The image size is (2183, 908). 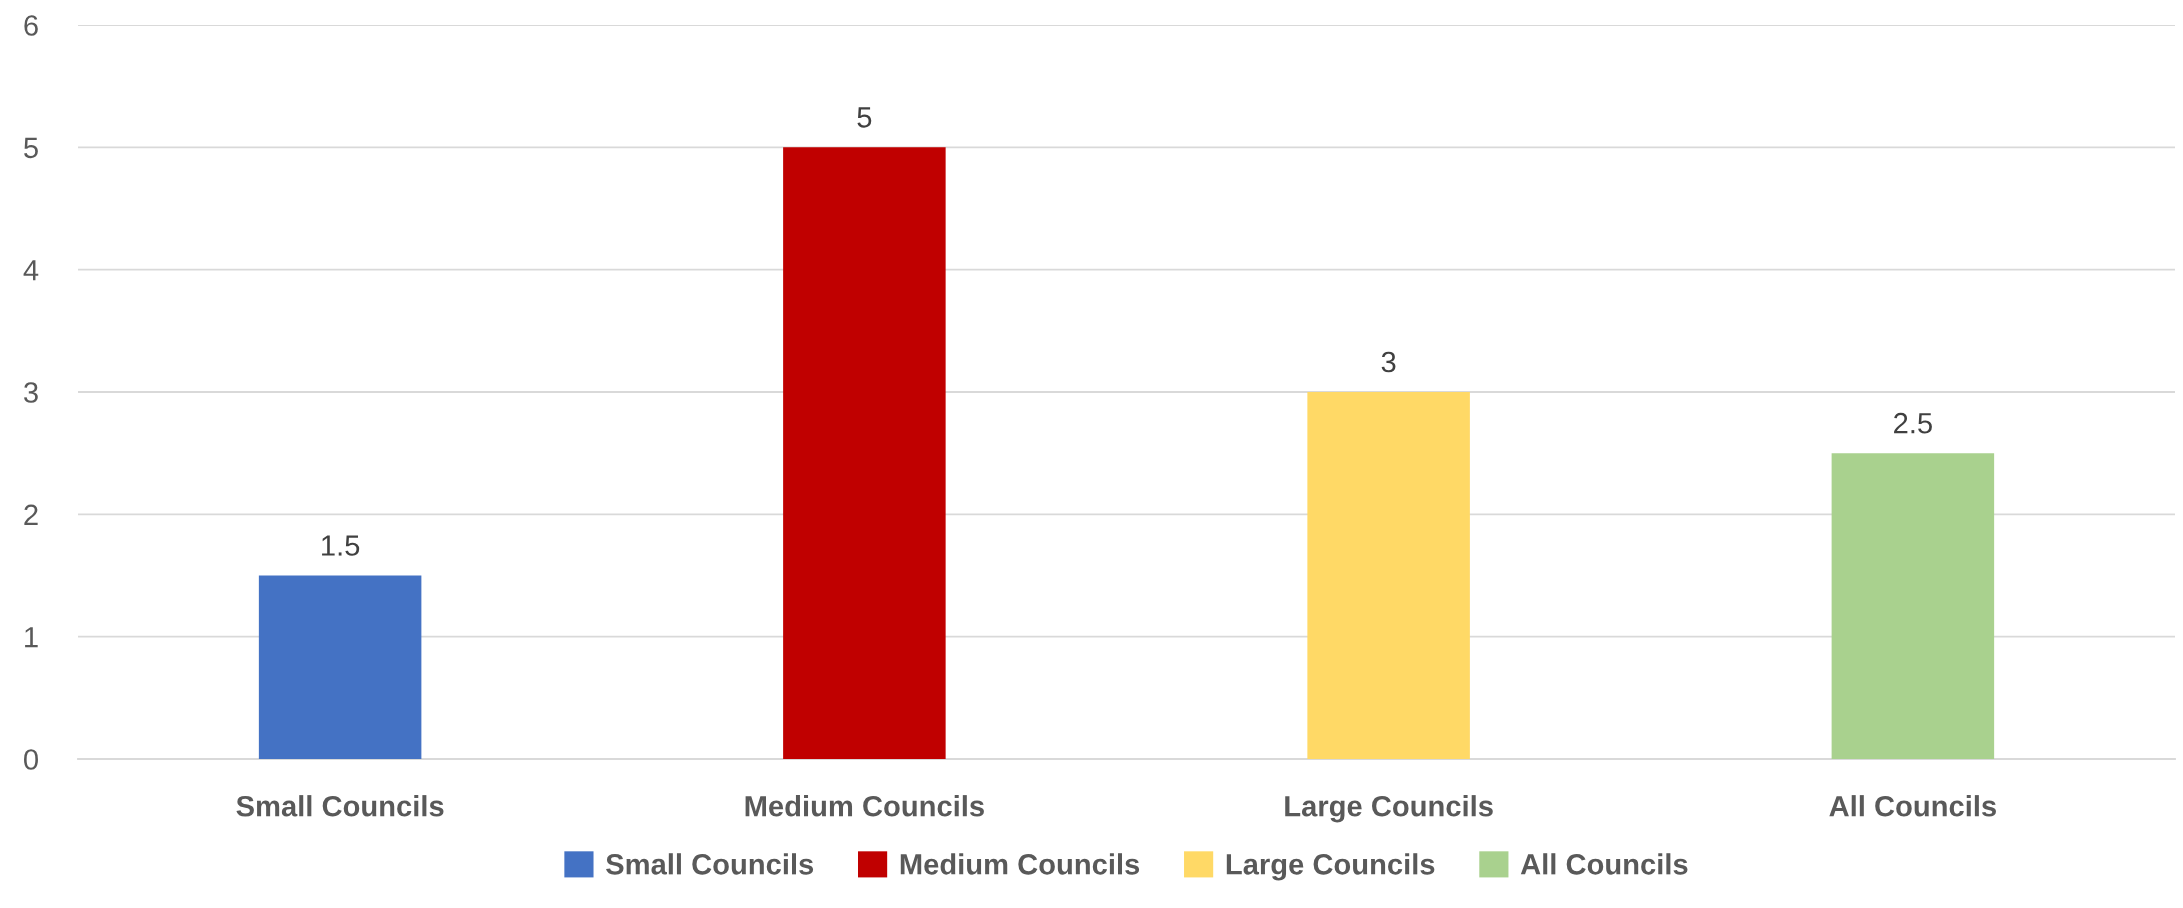 I want to click on x-tick-label: Large Councils, so click(x=1389, y=809).